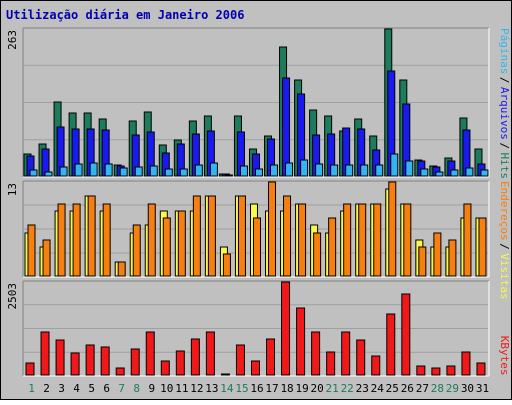  What do you see at coordinates (63, 171) in the screenshot?
I see `bar-páginas-day-3` at bounding box center [63, 171].